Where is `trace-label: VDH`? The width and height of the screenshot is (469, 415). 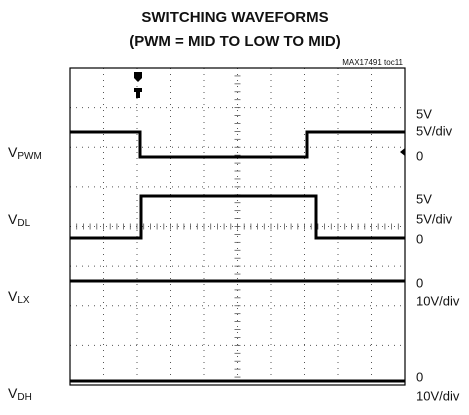 trace-label: VDH is located at coordinates (20, 394).